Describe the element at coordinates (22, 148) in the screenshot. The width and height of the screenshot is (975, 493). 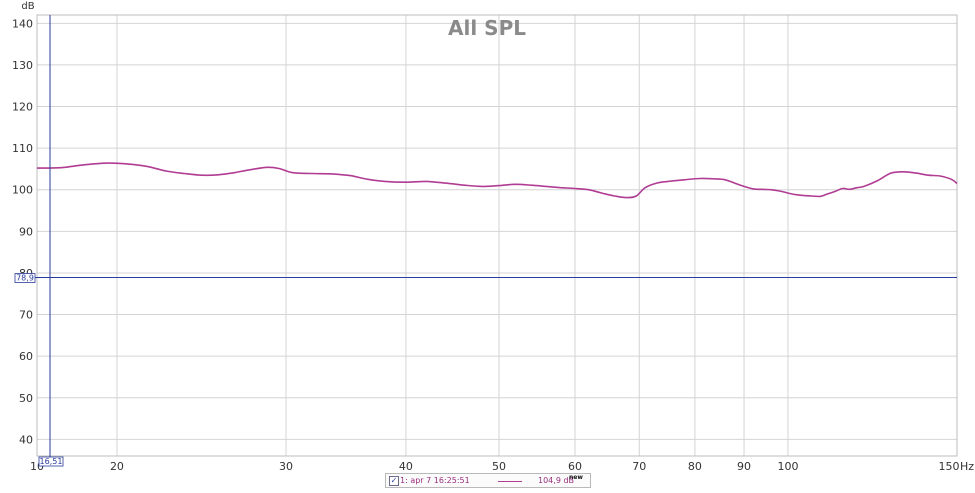
I see `y-tick-label: 110` at that location.